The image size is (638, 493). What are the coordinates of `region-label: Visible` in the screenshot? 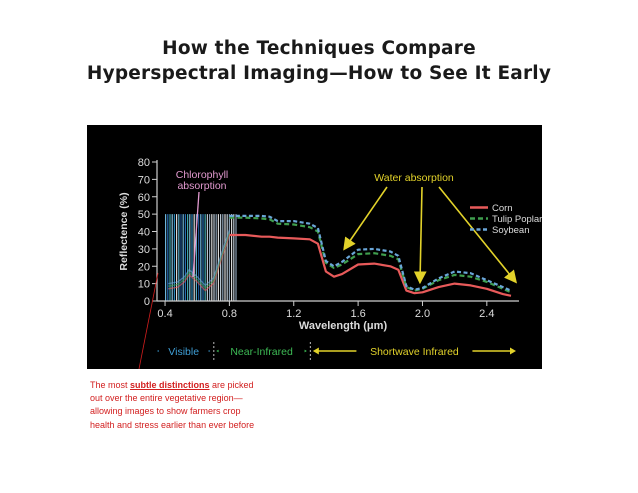 It's located at (183, 352).